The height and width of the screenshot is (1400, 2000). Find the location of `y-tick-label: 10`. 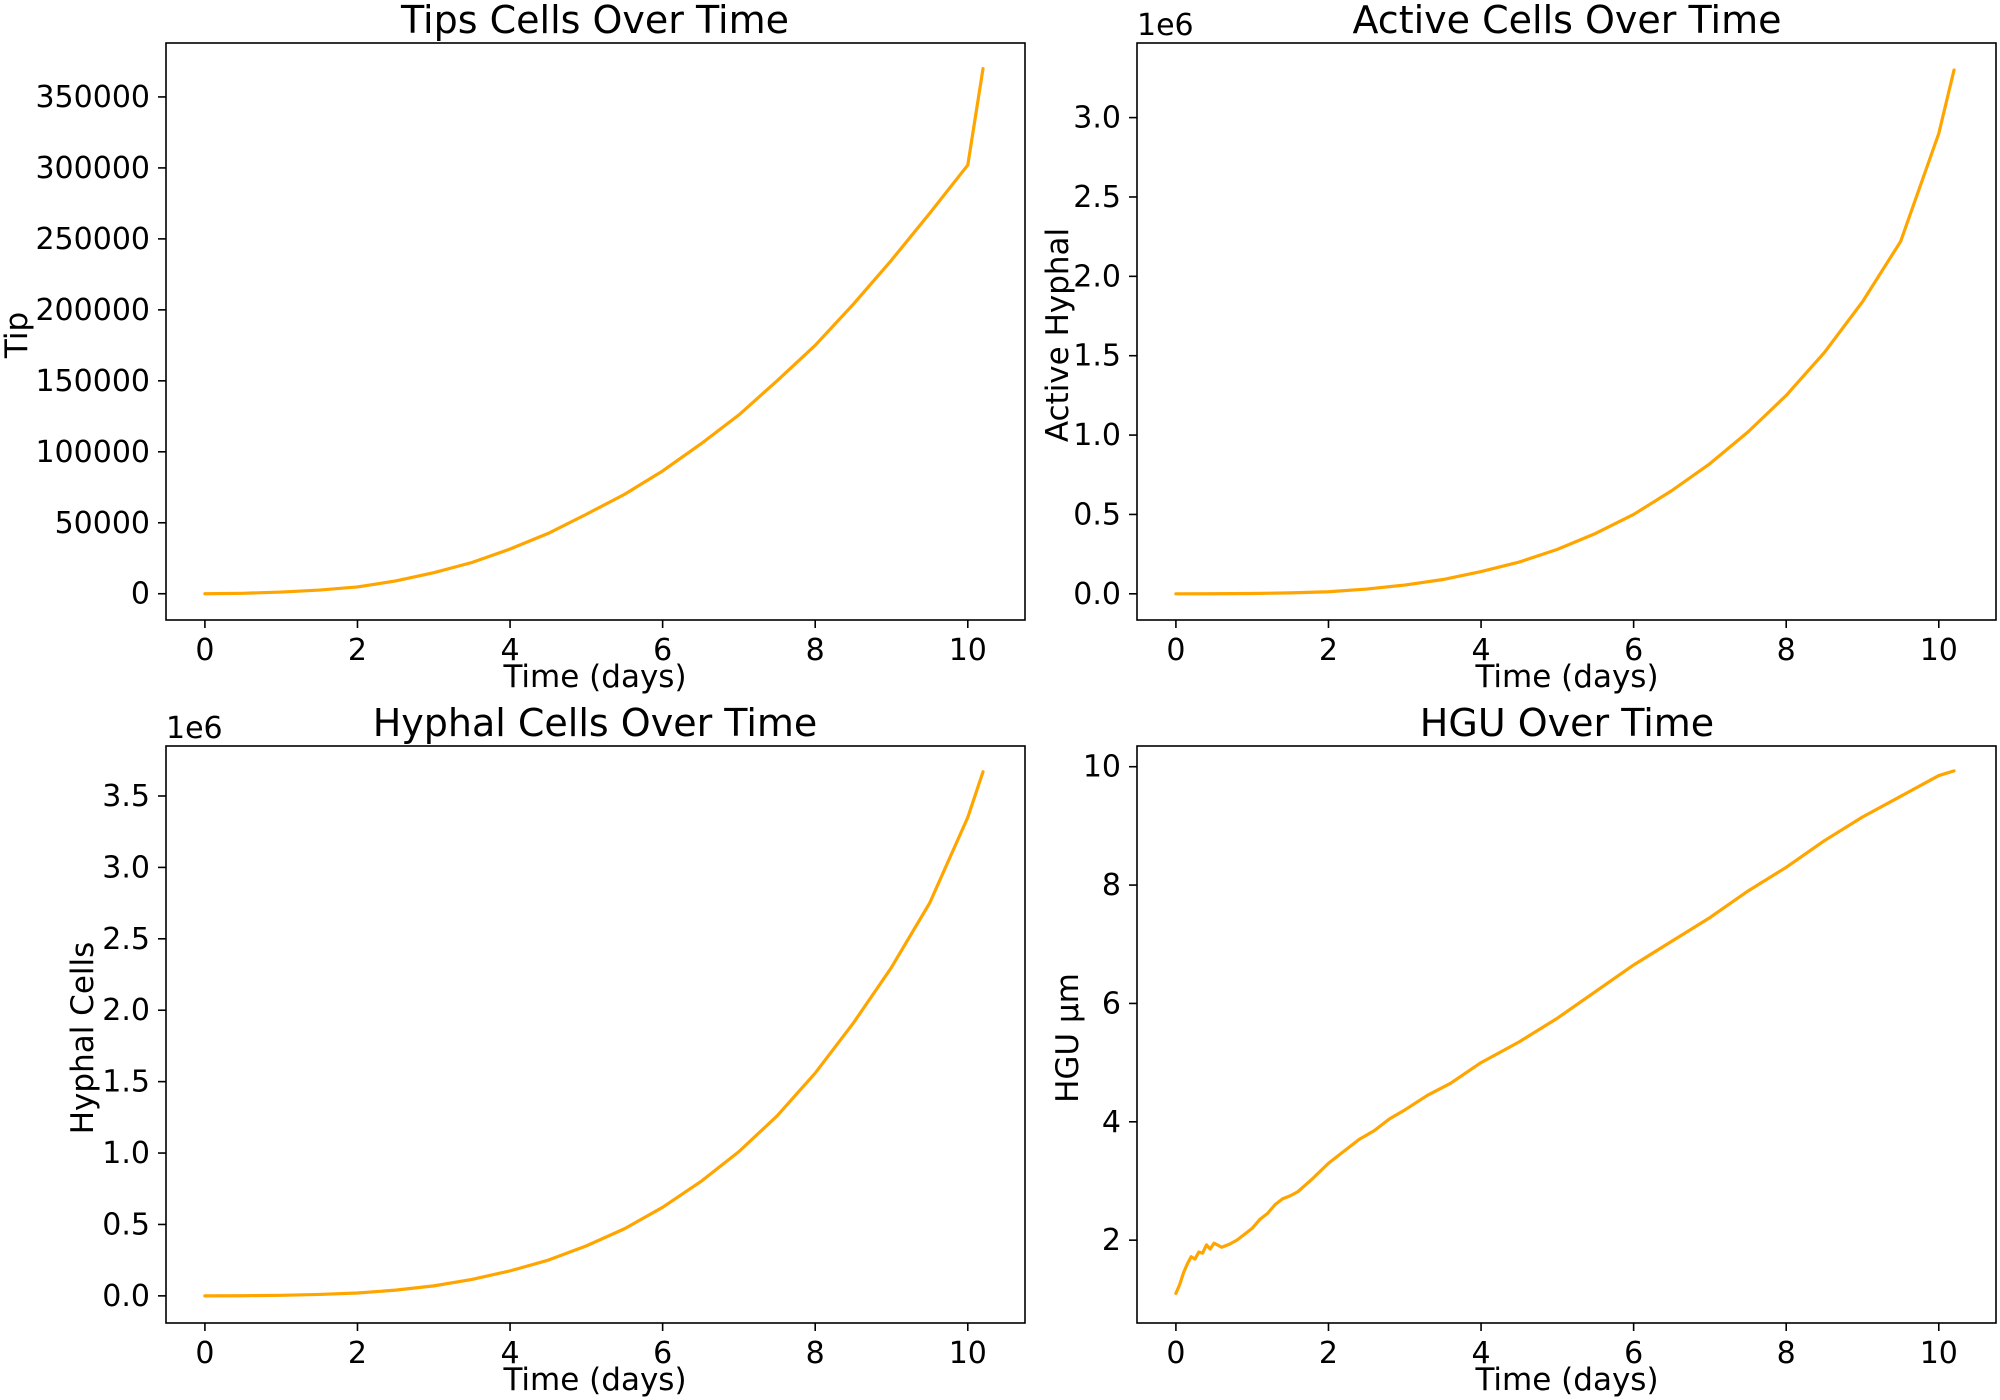

y-tick-label: 10 is located at coordinates (1102, 767).